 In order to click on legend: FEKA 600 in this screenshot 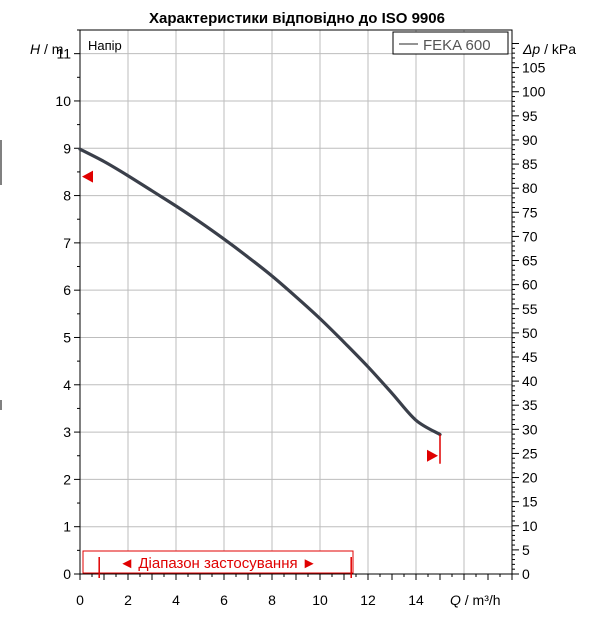, I will do `click(450, 43)`.